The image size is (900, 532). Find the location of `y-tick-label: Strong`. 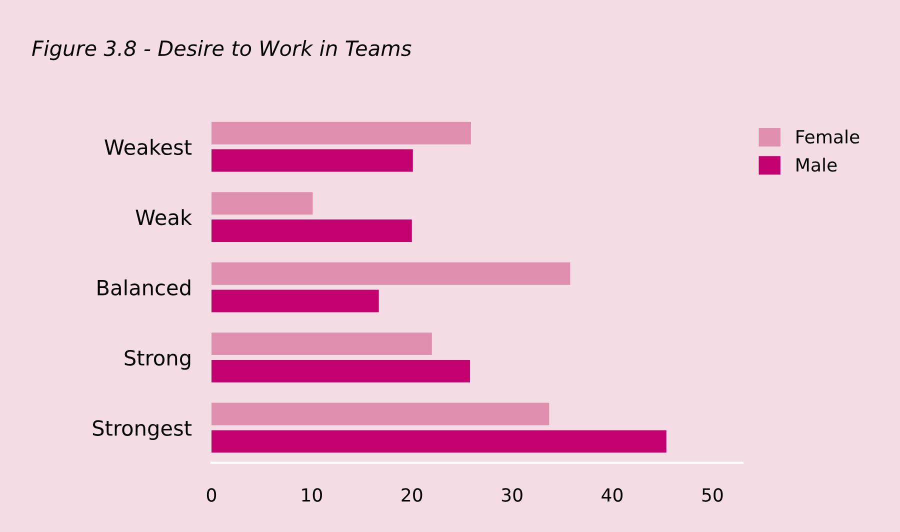

y-tick-label: Strong is located at coordinates (157, 360).